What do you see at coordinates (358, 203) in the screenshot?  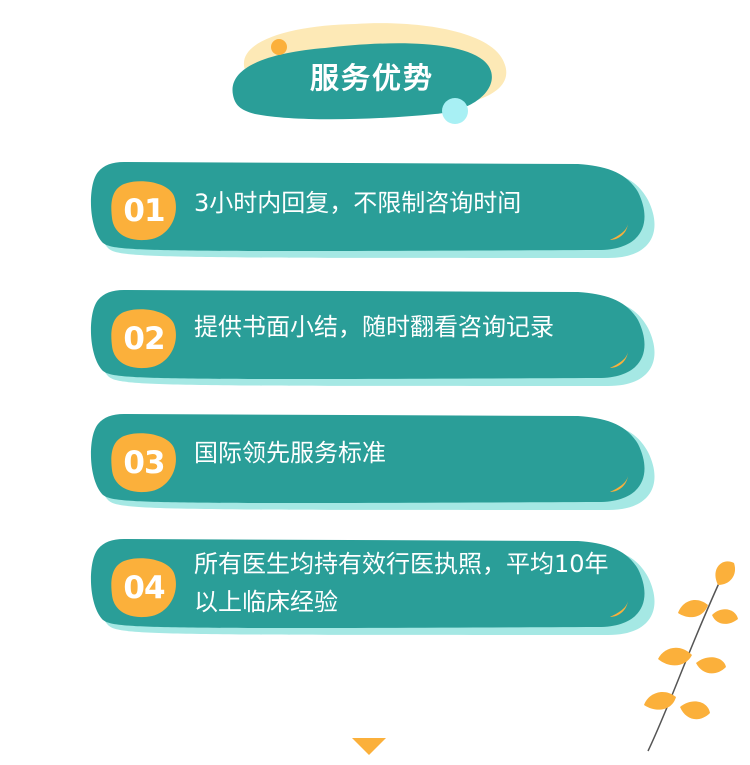 I see `advantage-text: 3小时内回复，不限制咨询时间` at bounding box center [358, 203].